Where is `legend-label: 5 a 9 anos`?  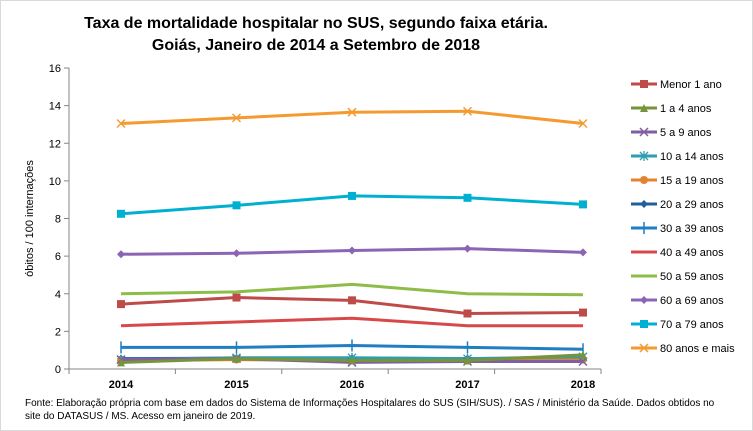
legend-label: 5 a 9 anos is located at coordinates (686, 133).